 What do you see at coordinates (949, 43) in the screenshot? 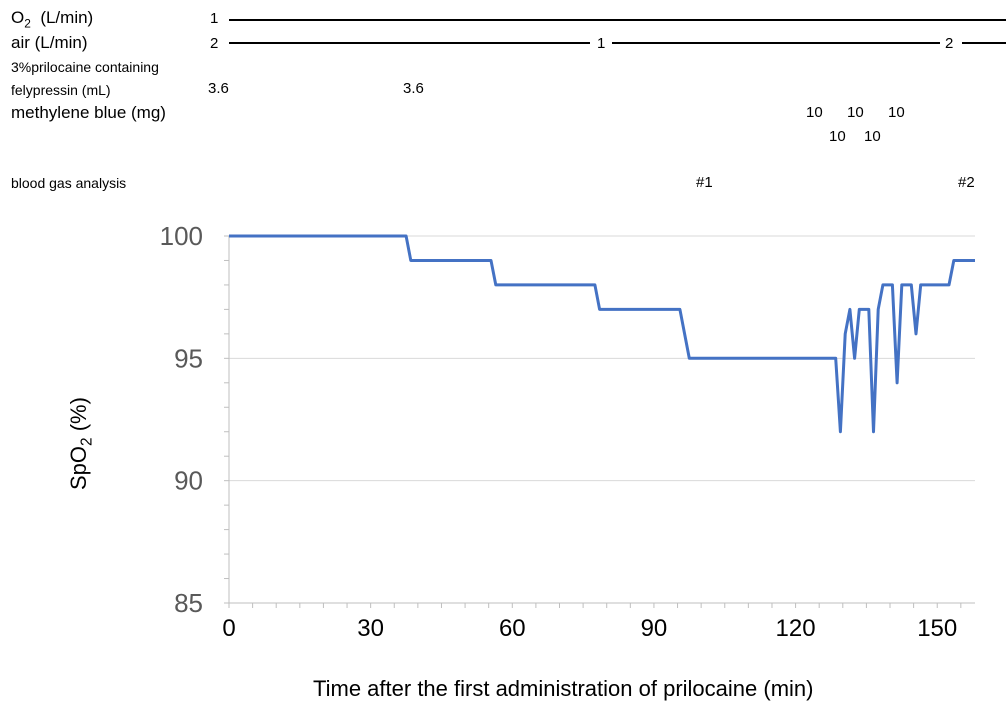
I see `air-value-end: 2` at bounding box center [949, 43].